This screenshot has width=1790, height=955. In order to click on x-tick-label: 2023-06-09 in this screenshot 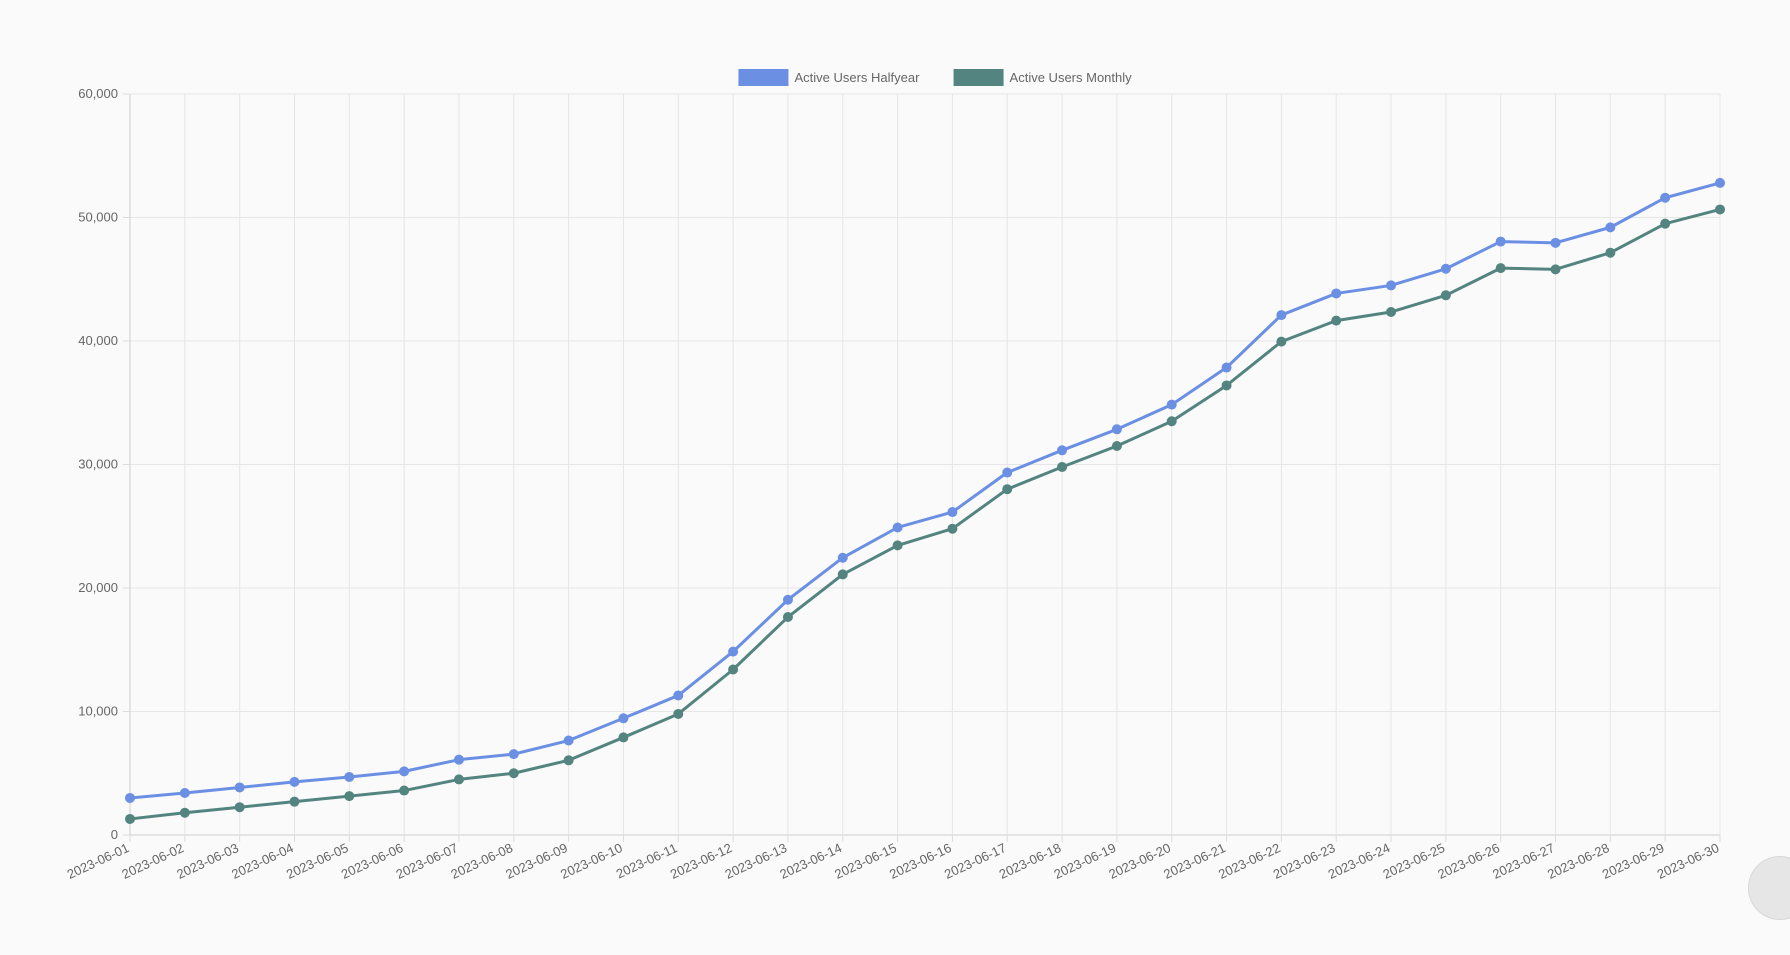, I will do `click(536, 861)`.